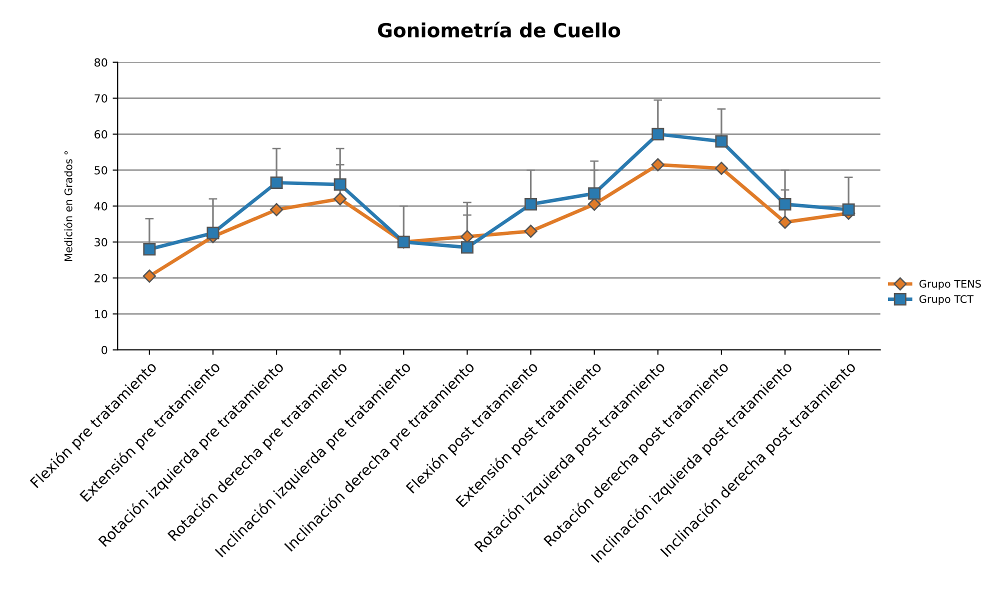 This screenshot has height=593, width=997. I want to click on y-tick-label: 60, so click(101, 134).